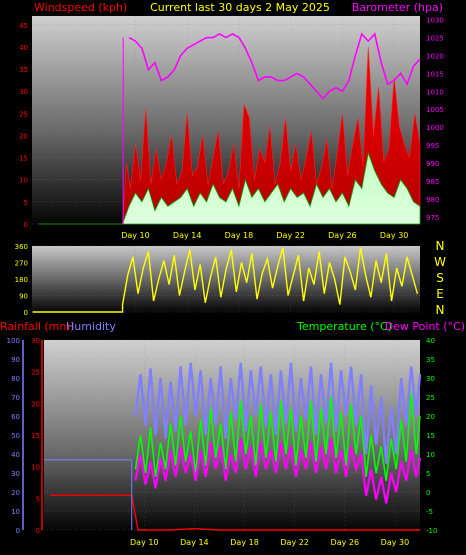 This screenshot has height=555, width=466. Describe the element at coordinates (23, 114) in the screenshot. I see `y-tick-wind-5: 25` at that location.